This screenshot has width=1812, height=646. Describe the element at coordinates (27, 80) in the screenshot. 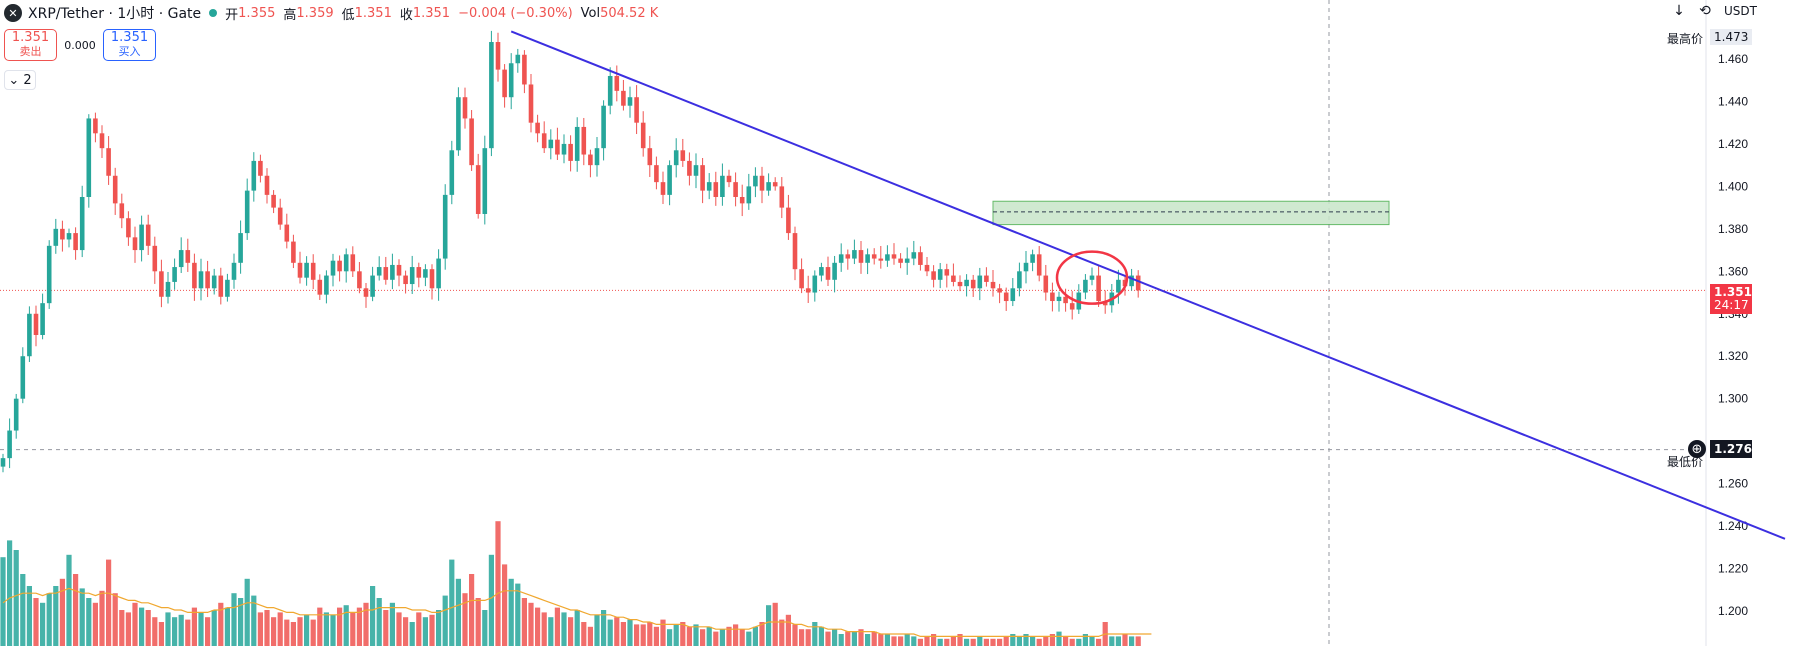

I see `indicator-count: 2` at that location.